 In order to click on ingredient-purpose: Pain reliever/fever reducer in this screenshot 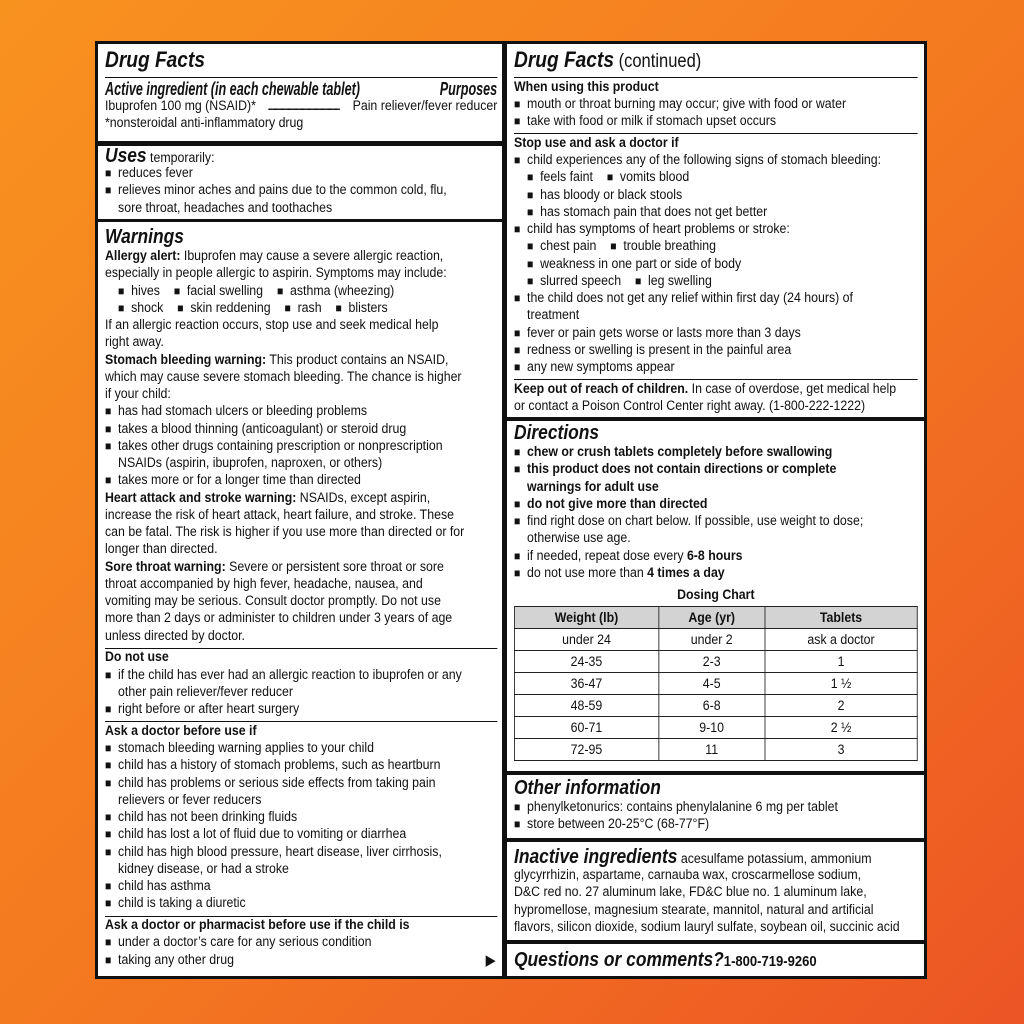, I will do `click(425, 105)`.